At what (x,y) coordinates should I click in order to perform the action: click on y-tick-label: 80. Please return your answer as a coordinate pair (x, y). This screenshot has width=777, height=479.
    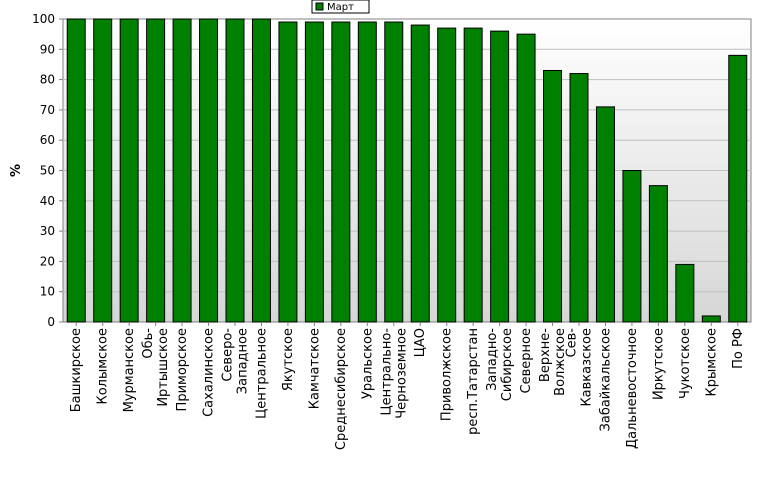
    Looking at the image, I should click on (47, 80).